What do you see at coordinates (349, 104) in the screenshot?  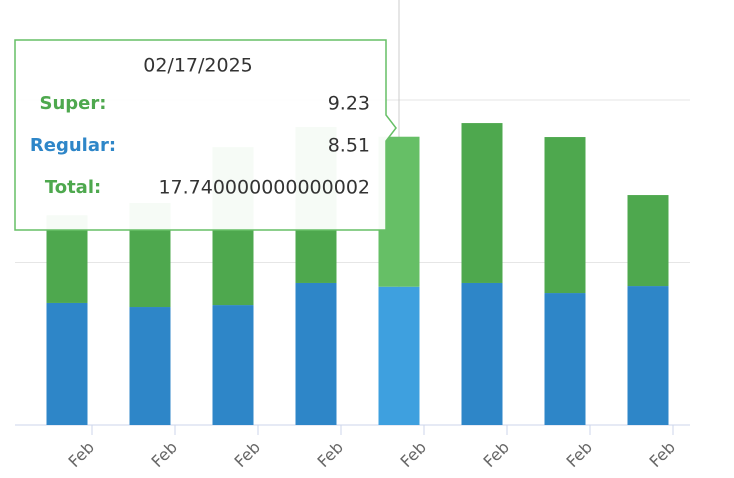 I see `tooltip-value: 9.23` at bounding box center [349, 104].